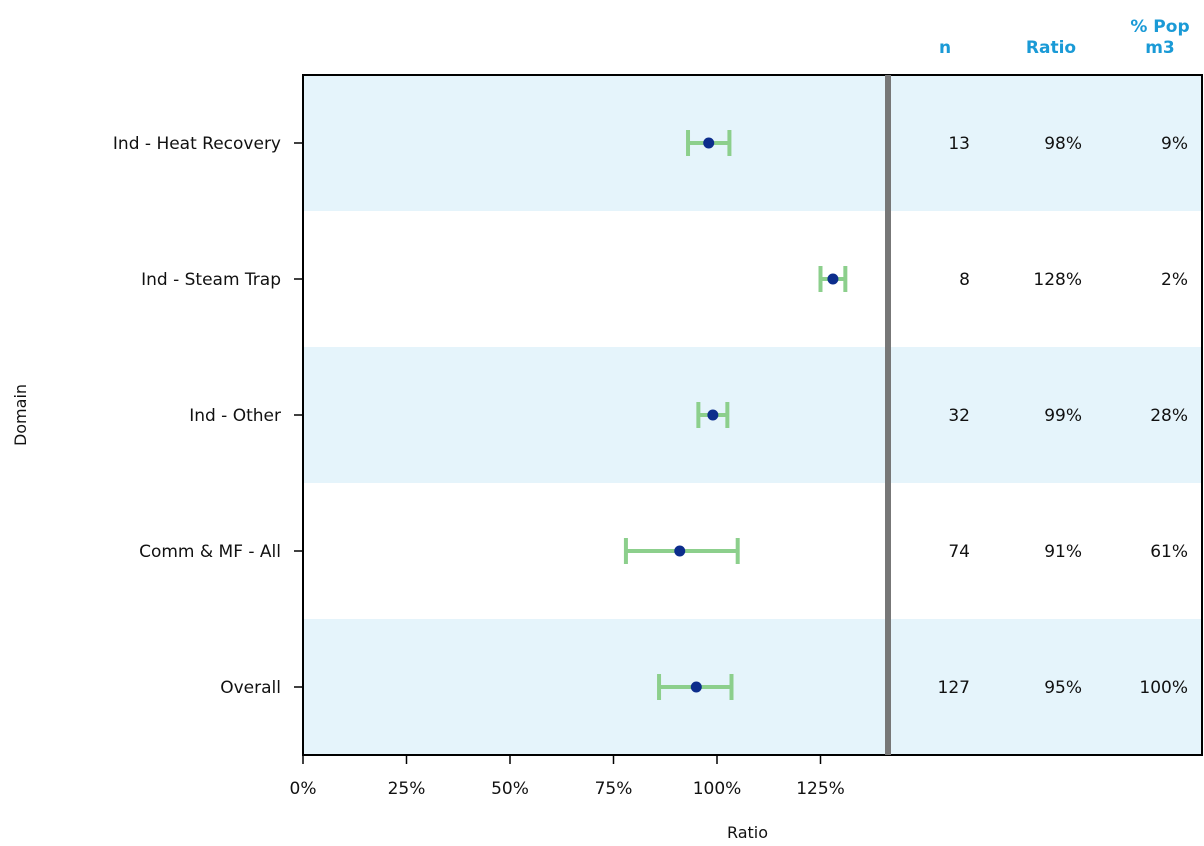 Image resolution: width=1204 pixels, height=846 pixels. What do you see at coordinates (959, 416) in the screenshot?
I see `n-cell: 32` at bounding box center [959, 416].